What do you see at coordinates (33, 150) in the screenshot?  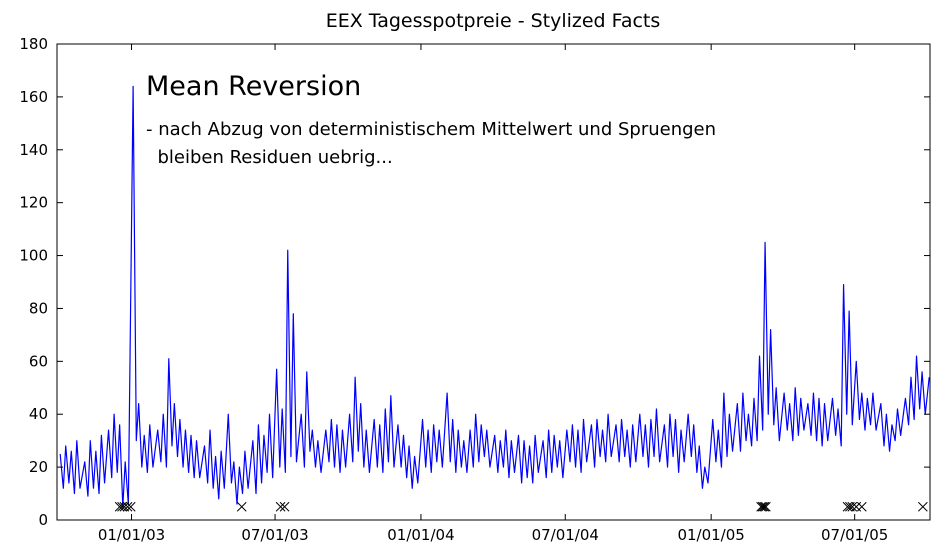 I see `y-tick-label: 140` at bounding box center [33, 150].